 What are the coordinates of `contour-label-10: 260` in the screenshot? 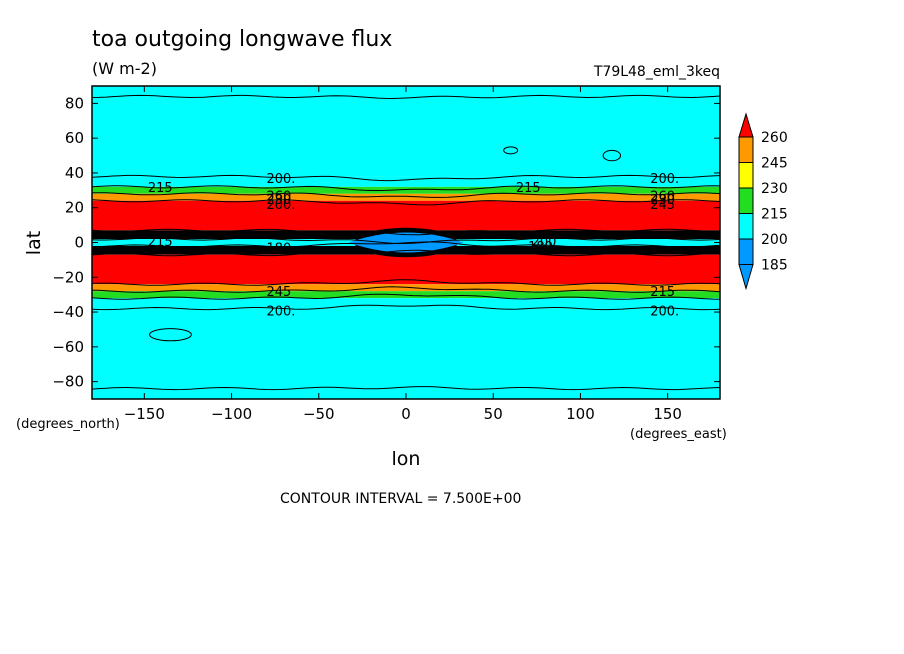 It's located at (662, 197).